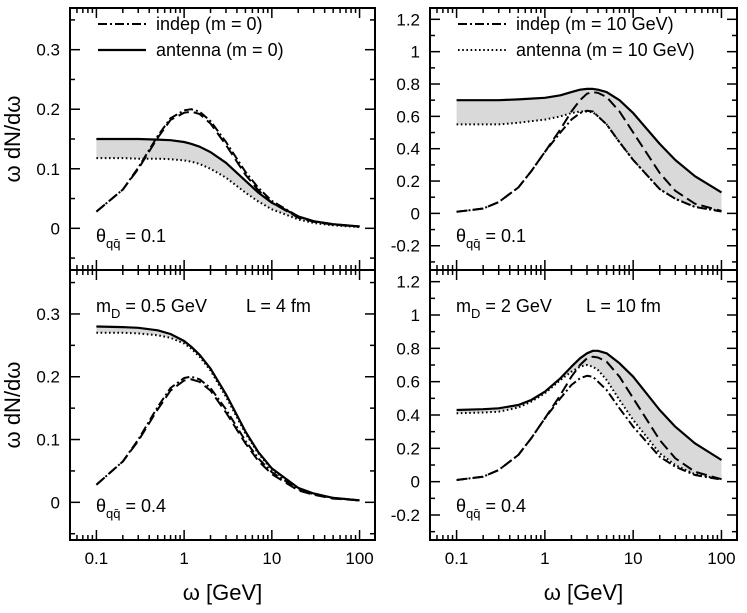  What do you see at coordinates (278, 306) in the screenshot?
I see `param-L: L = 4 fm` at bounding box center [278, 306].